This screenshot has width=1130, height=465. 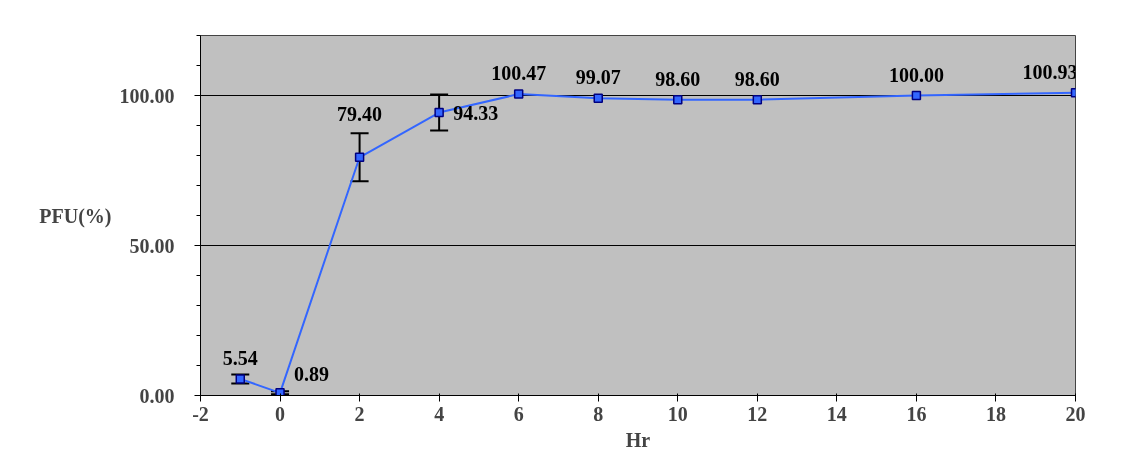 What do you see at coordinates (152, 245) in the screenshot?
I see `y-tick-label: 50.00` at bounding box center [152, 245].